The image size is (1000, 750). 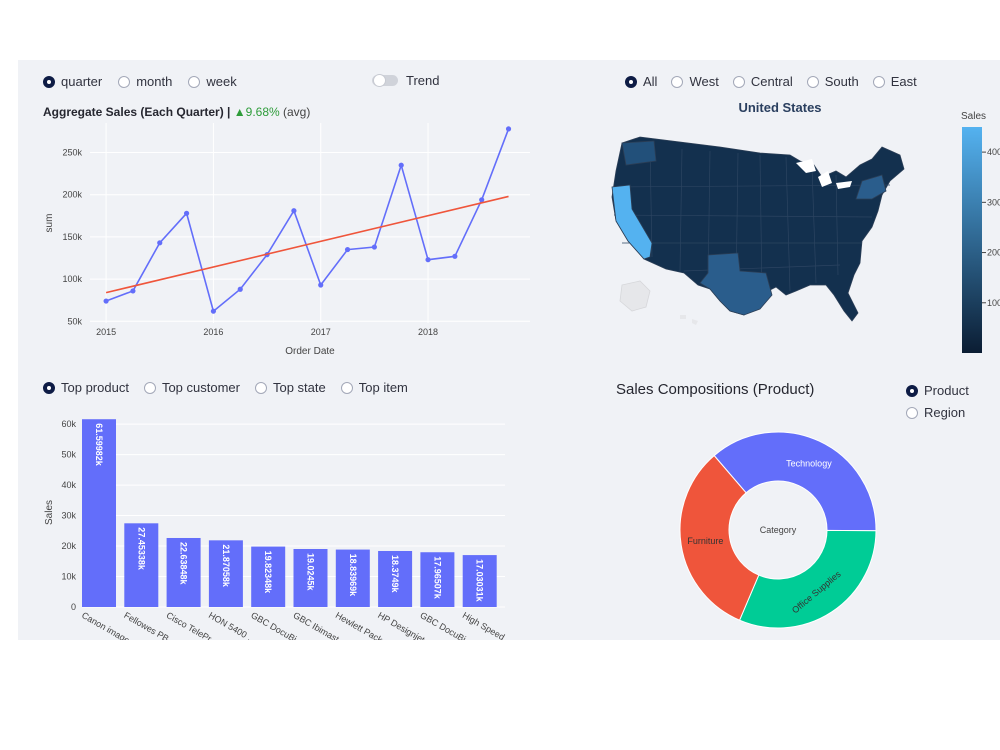 I want to click on y-tick-label: 60k, so click(x=68, y=424).